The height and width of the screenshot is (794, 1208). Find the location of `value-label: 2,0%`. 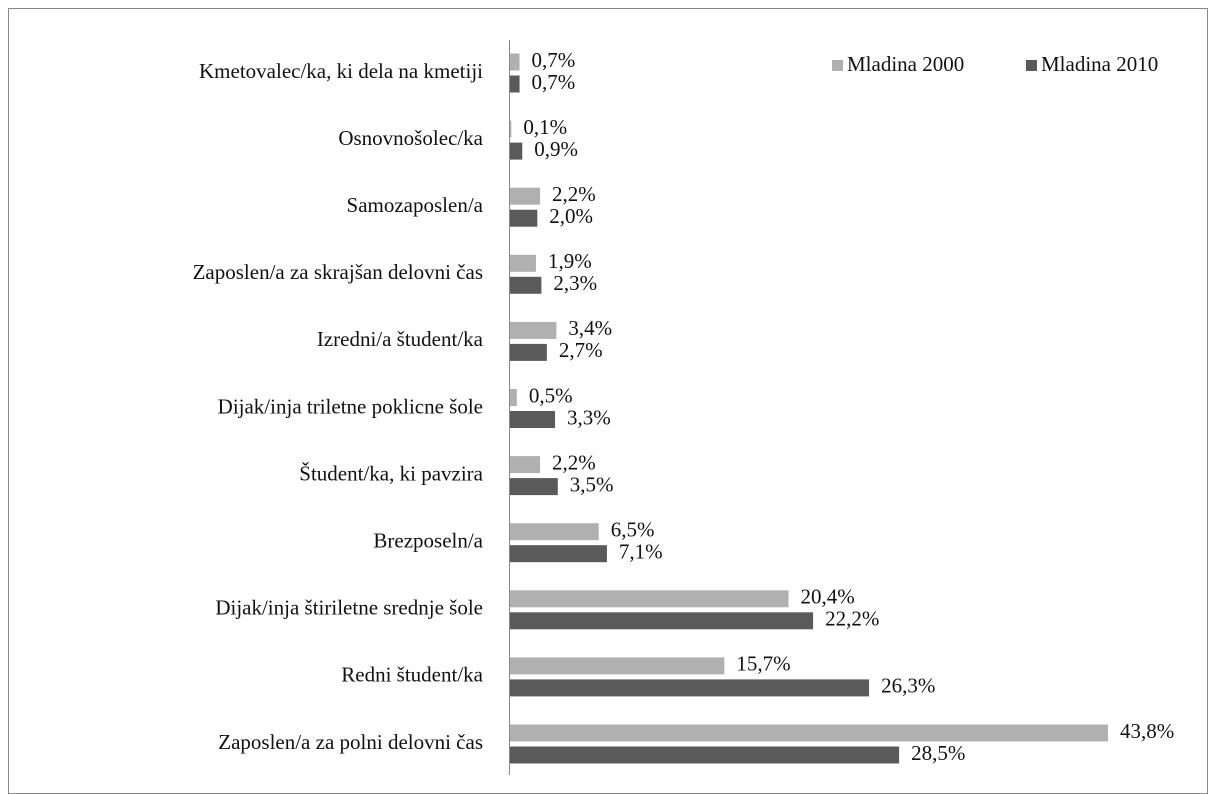

value-label: 2,0% is located at coordinates (571, 216).